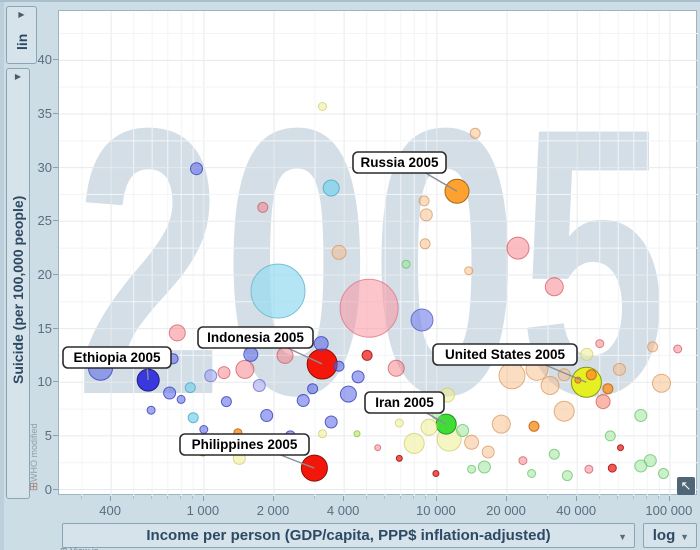 This screenshot has height=550, width=700. I want to click on x-scale-label: log, so click(664, 535).